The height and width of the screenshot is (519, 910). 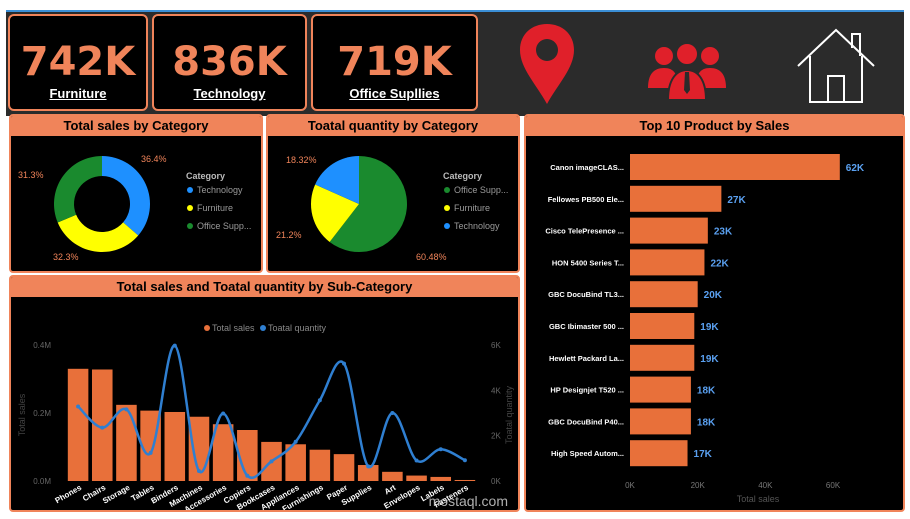 I want to click on watermark: mostaql.com, so click(x=468, y=501).